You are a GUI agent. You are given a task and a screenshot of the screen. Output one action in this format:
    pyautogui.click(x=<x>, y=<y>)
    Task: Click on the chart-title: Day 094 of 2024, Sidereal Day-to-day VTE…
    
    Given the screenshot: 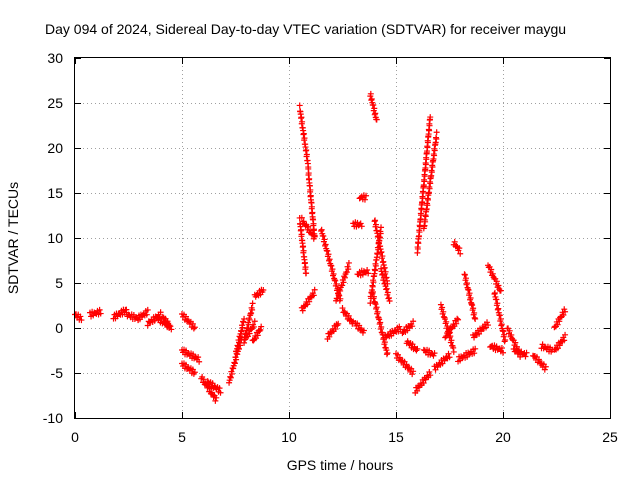 What is the action you would take?
    pyautogui.click(x=305, y=29)
    